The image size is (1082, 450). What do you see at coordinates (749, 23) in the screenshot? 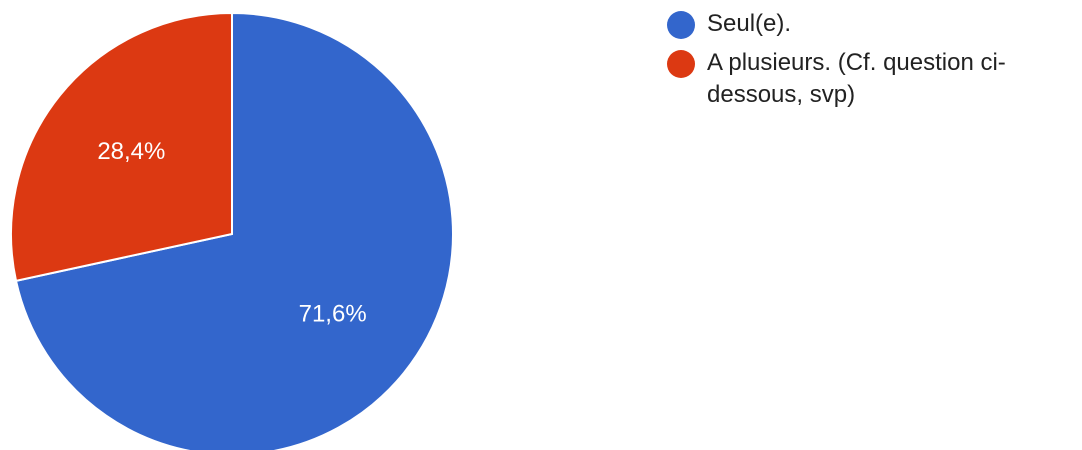
I see `legend-label-seul: Seul(e).` at bounding box center [749, 23].